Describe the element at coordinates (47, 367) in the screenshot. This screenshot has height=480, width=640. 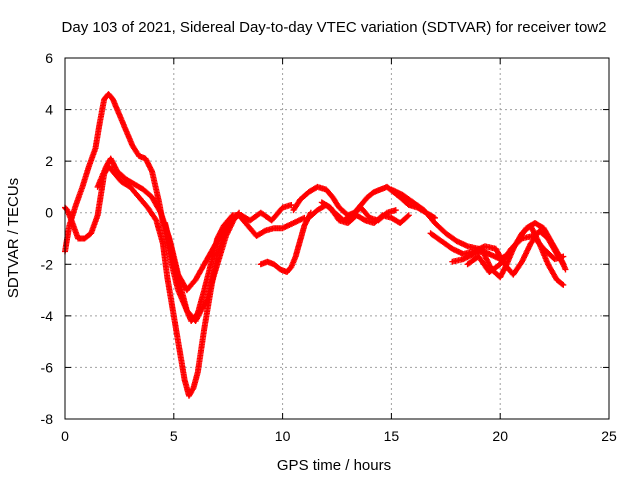
I see `y-tick-label: -6` at that location.